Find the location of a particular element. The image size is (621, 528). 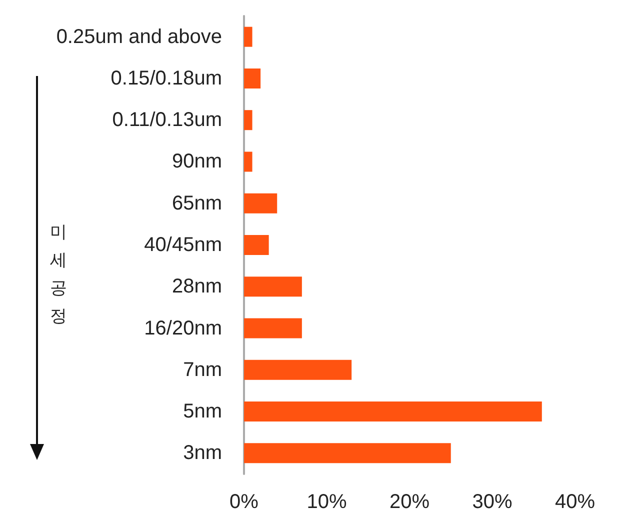

y-tick-label: 0.11/0.13um is located at coordinates (167, 120).